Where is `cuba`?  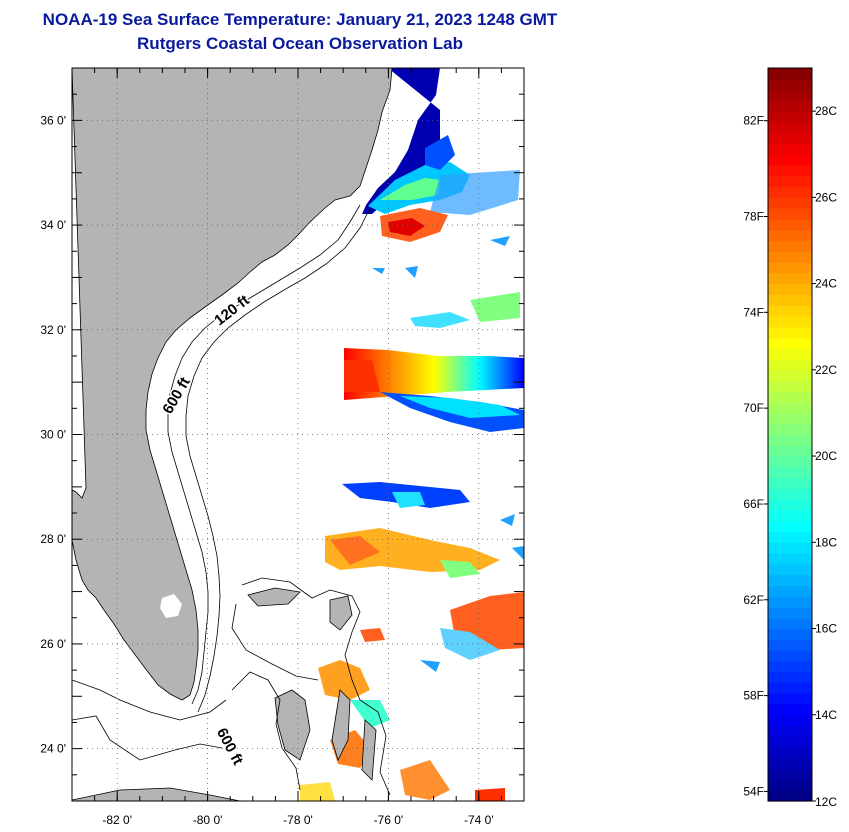 cuba is located at coordinates (156, 794).